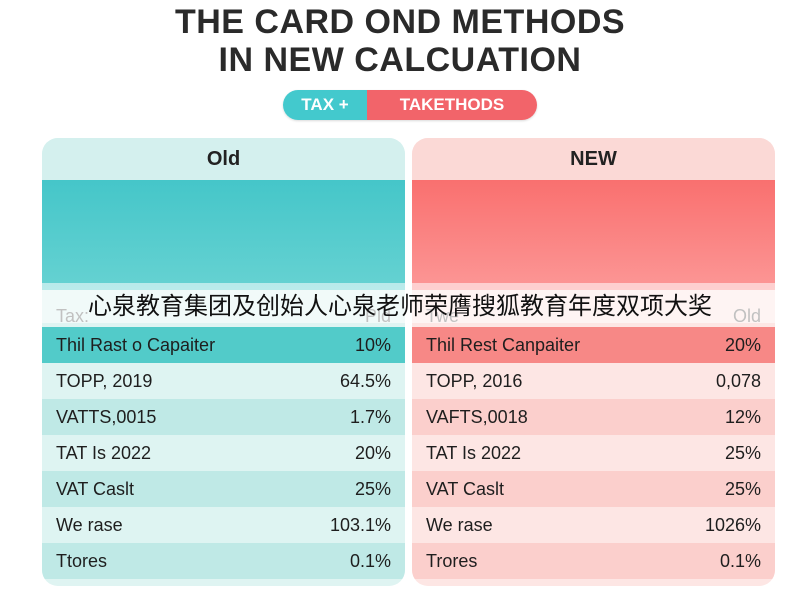  I want to click on table-row: Thil Rest Canpaiter 20%, so click(593, 345).